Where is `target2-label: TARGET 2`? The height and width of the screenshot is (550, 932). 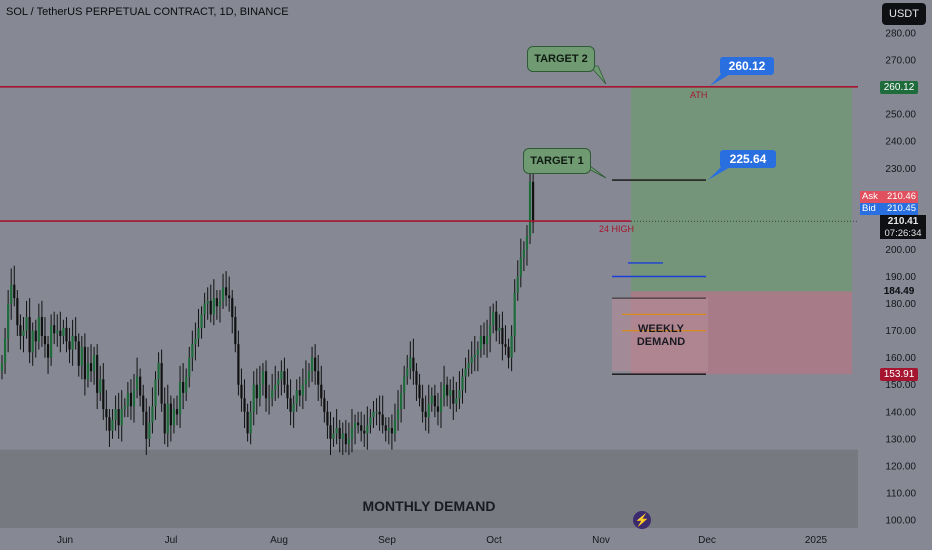
target2-label: TARGET 2 is located at coordinates (561, 59).